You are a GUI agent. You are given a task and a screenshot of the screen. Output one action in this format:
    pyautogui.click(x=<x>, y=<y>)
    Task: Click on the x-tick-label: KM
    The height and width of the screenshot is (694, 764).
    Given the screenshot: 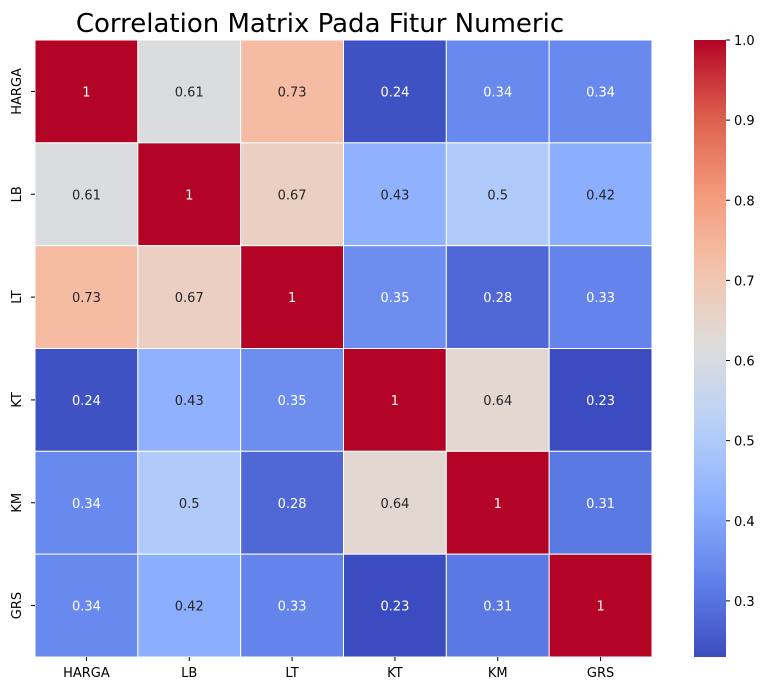 What is the action you would take?
    pyautogui.click(x=498, y=673)
    